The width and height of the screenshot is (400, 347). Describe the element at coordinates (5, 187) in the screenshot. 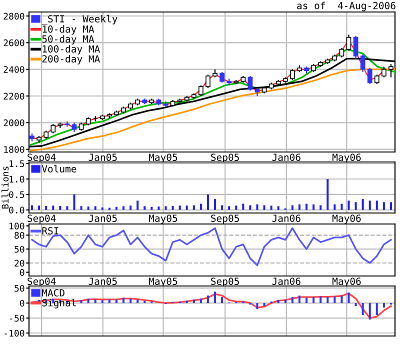

I see `y-axis-title: Billions` at that location.